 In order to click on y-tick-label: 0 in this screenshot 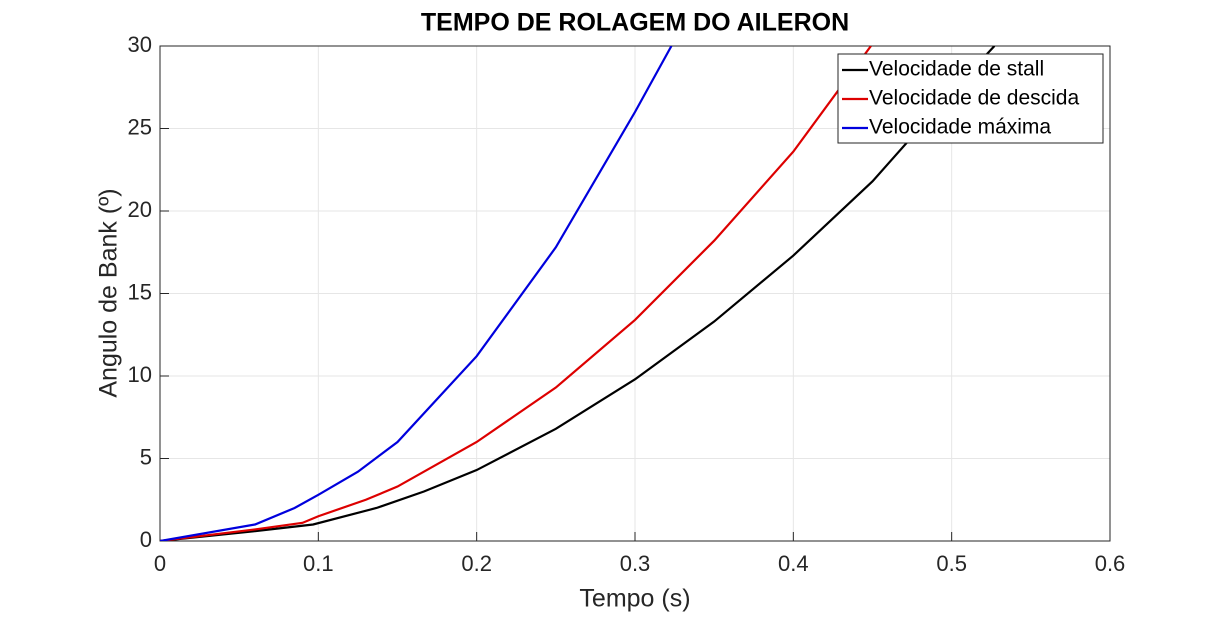, I will do `click(146, 539)`.